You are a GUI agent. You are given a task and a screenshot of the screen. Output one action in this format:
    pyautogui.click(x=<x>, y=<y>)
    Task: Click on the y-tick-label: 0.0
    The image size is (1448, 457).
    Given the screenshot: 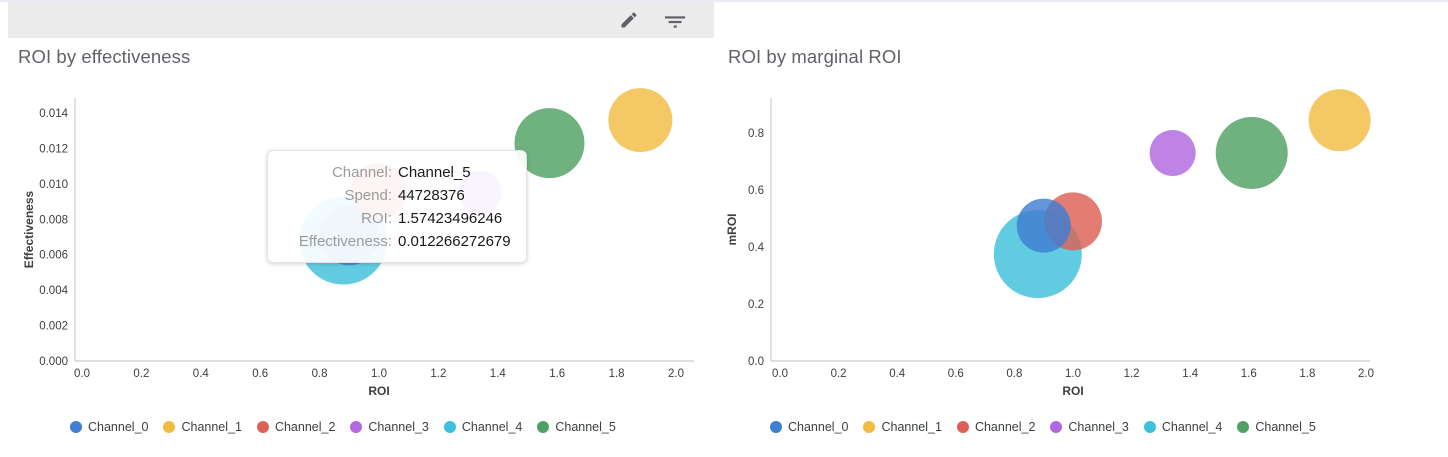 What is the action you would take?
    pyautogui.click(x=756, y=362)
    